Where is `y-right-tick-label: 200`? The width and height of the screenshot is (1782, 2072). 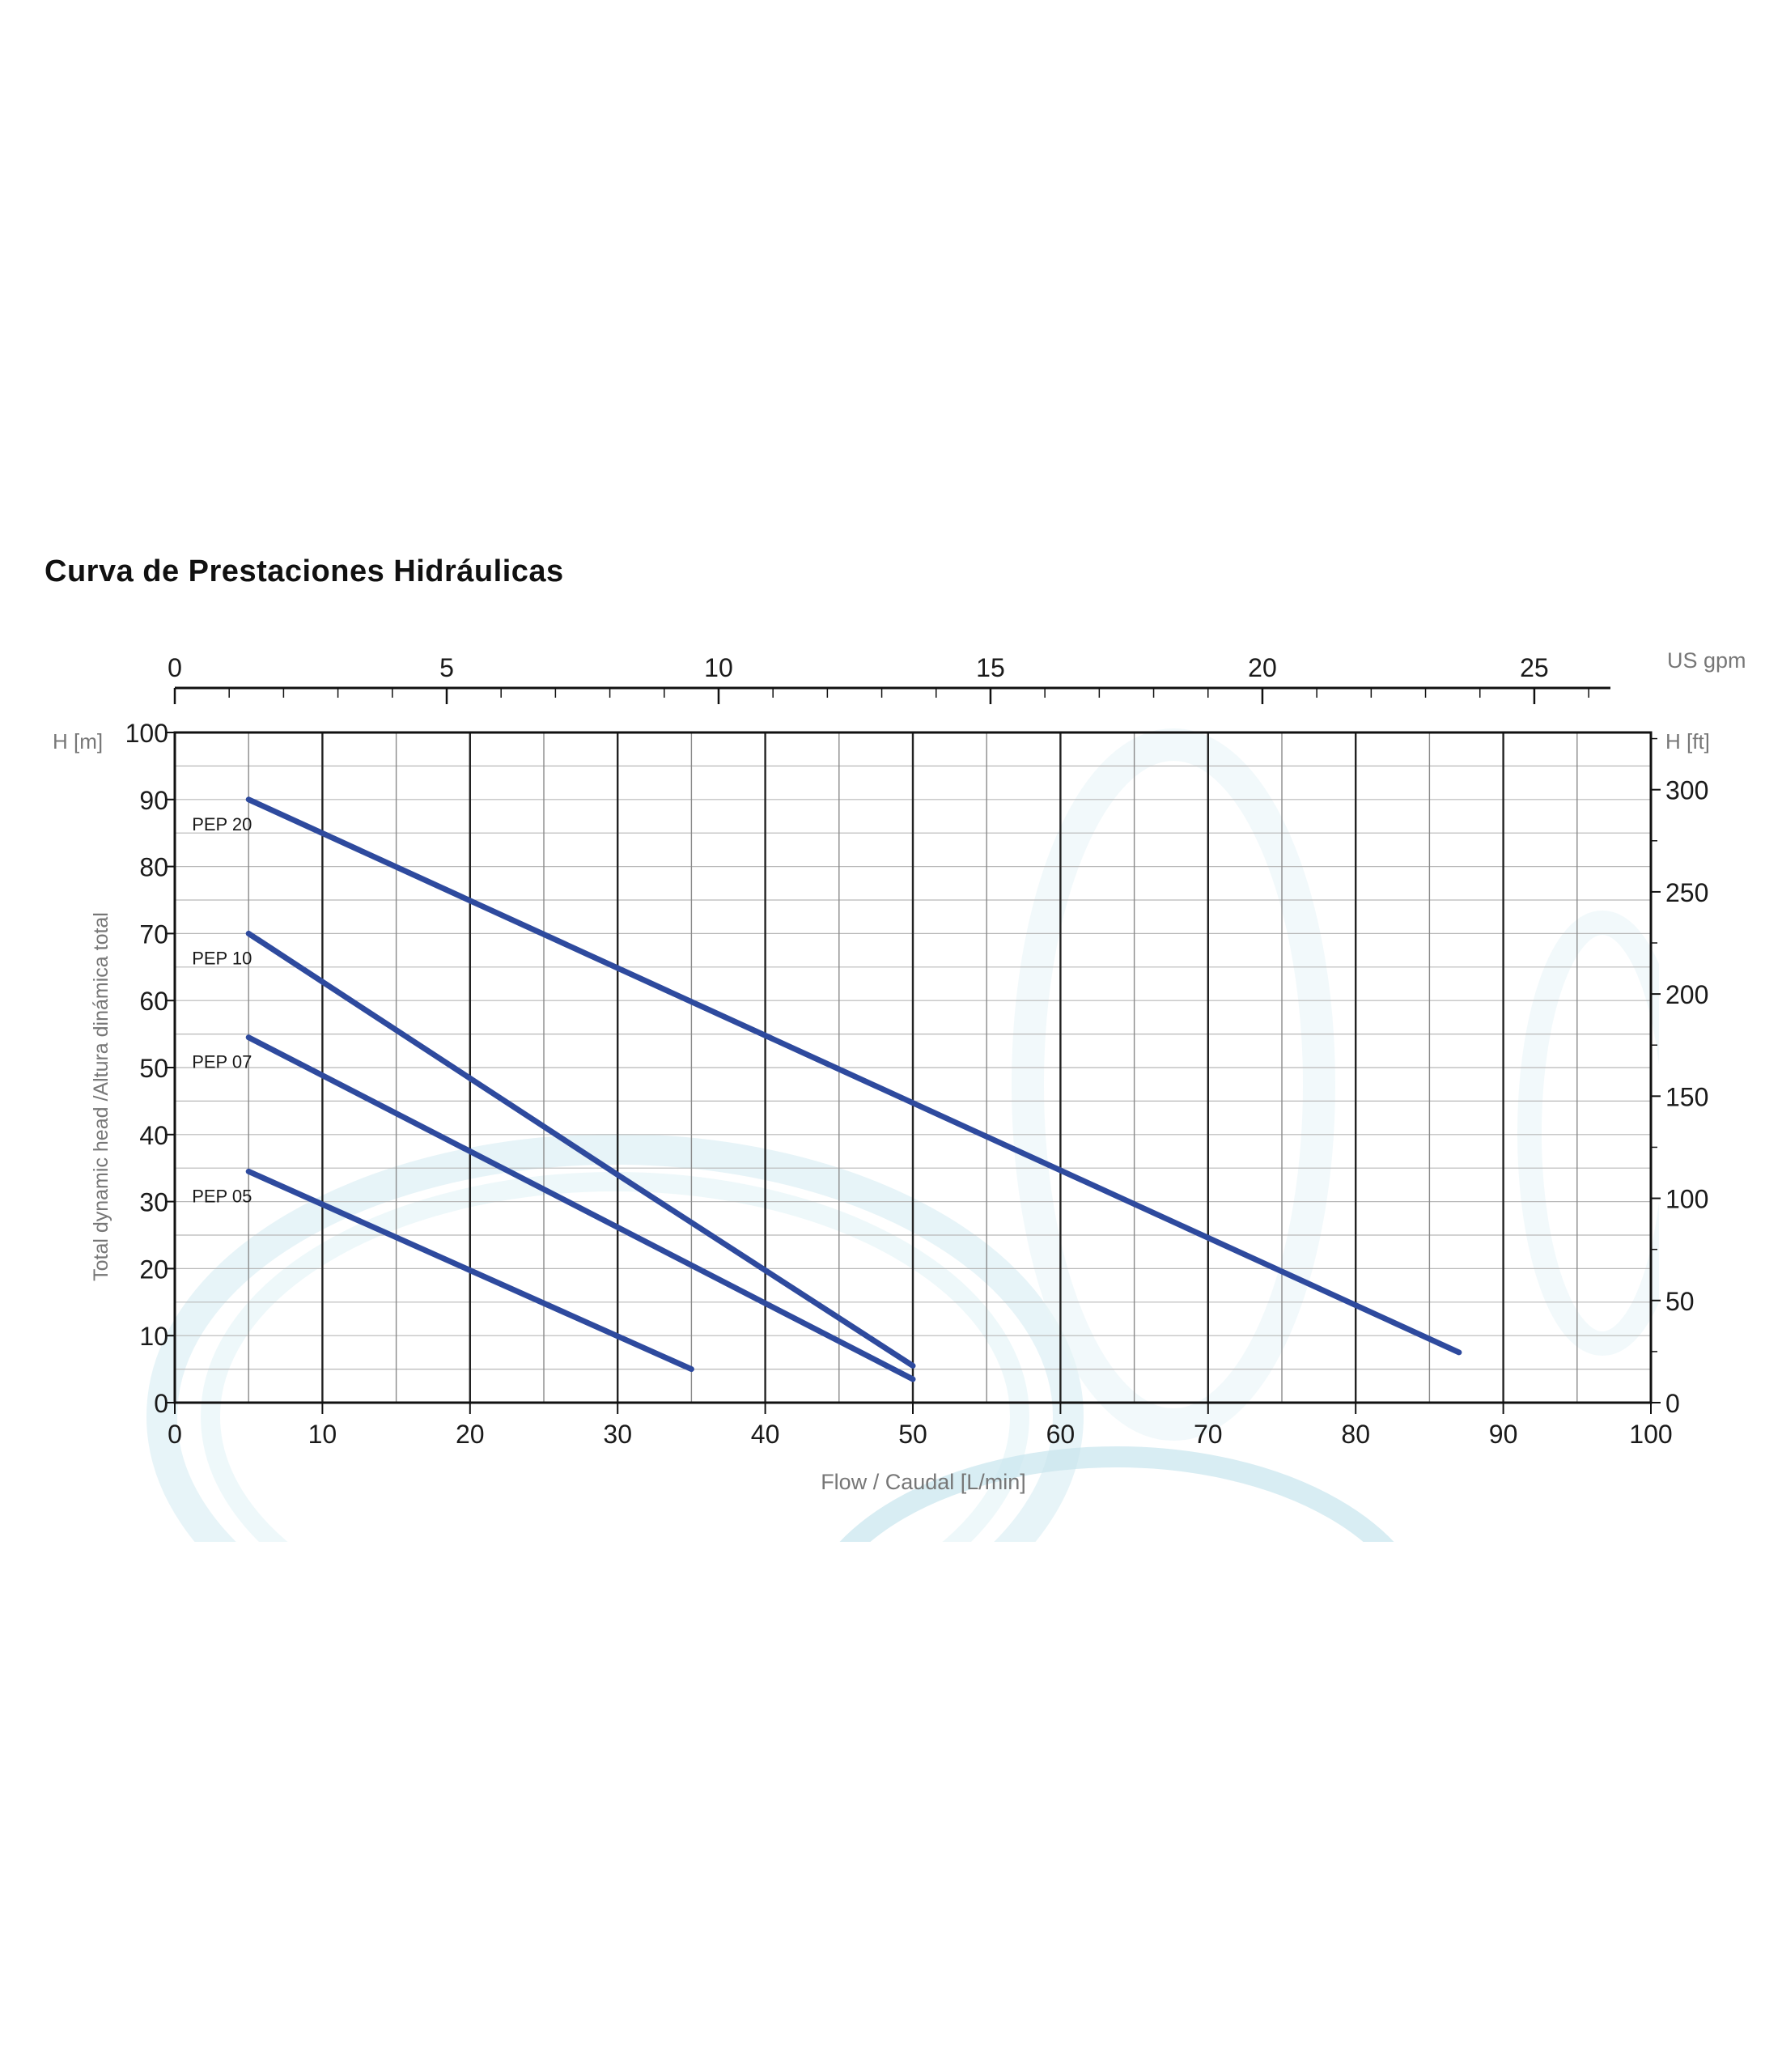
y-right-tick-label: 200 is located at coordinates (1686, 994).